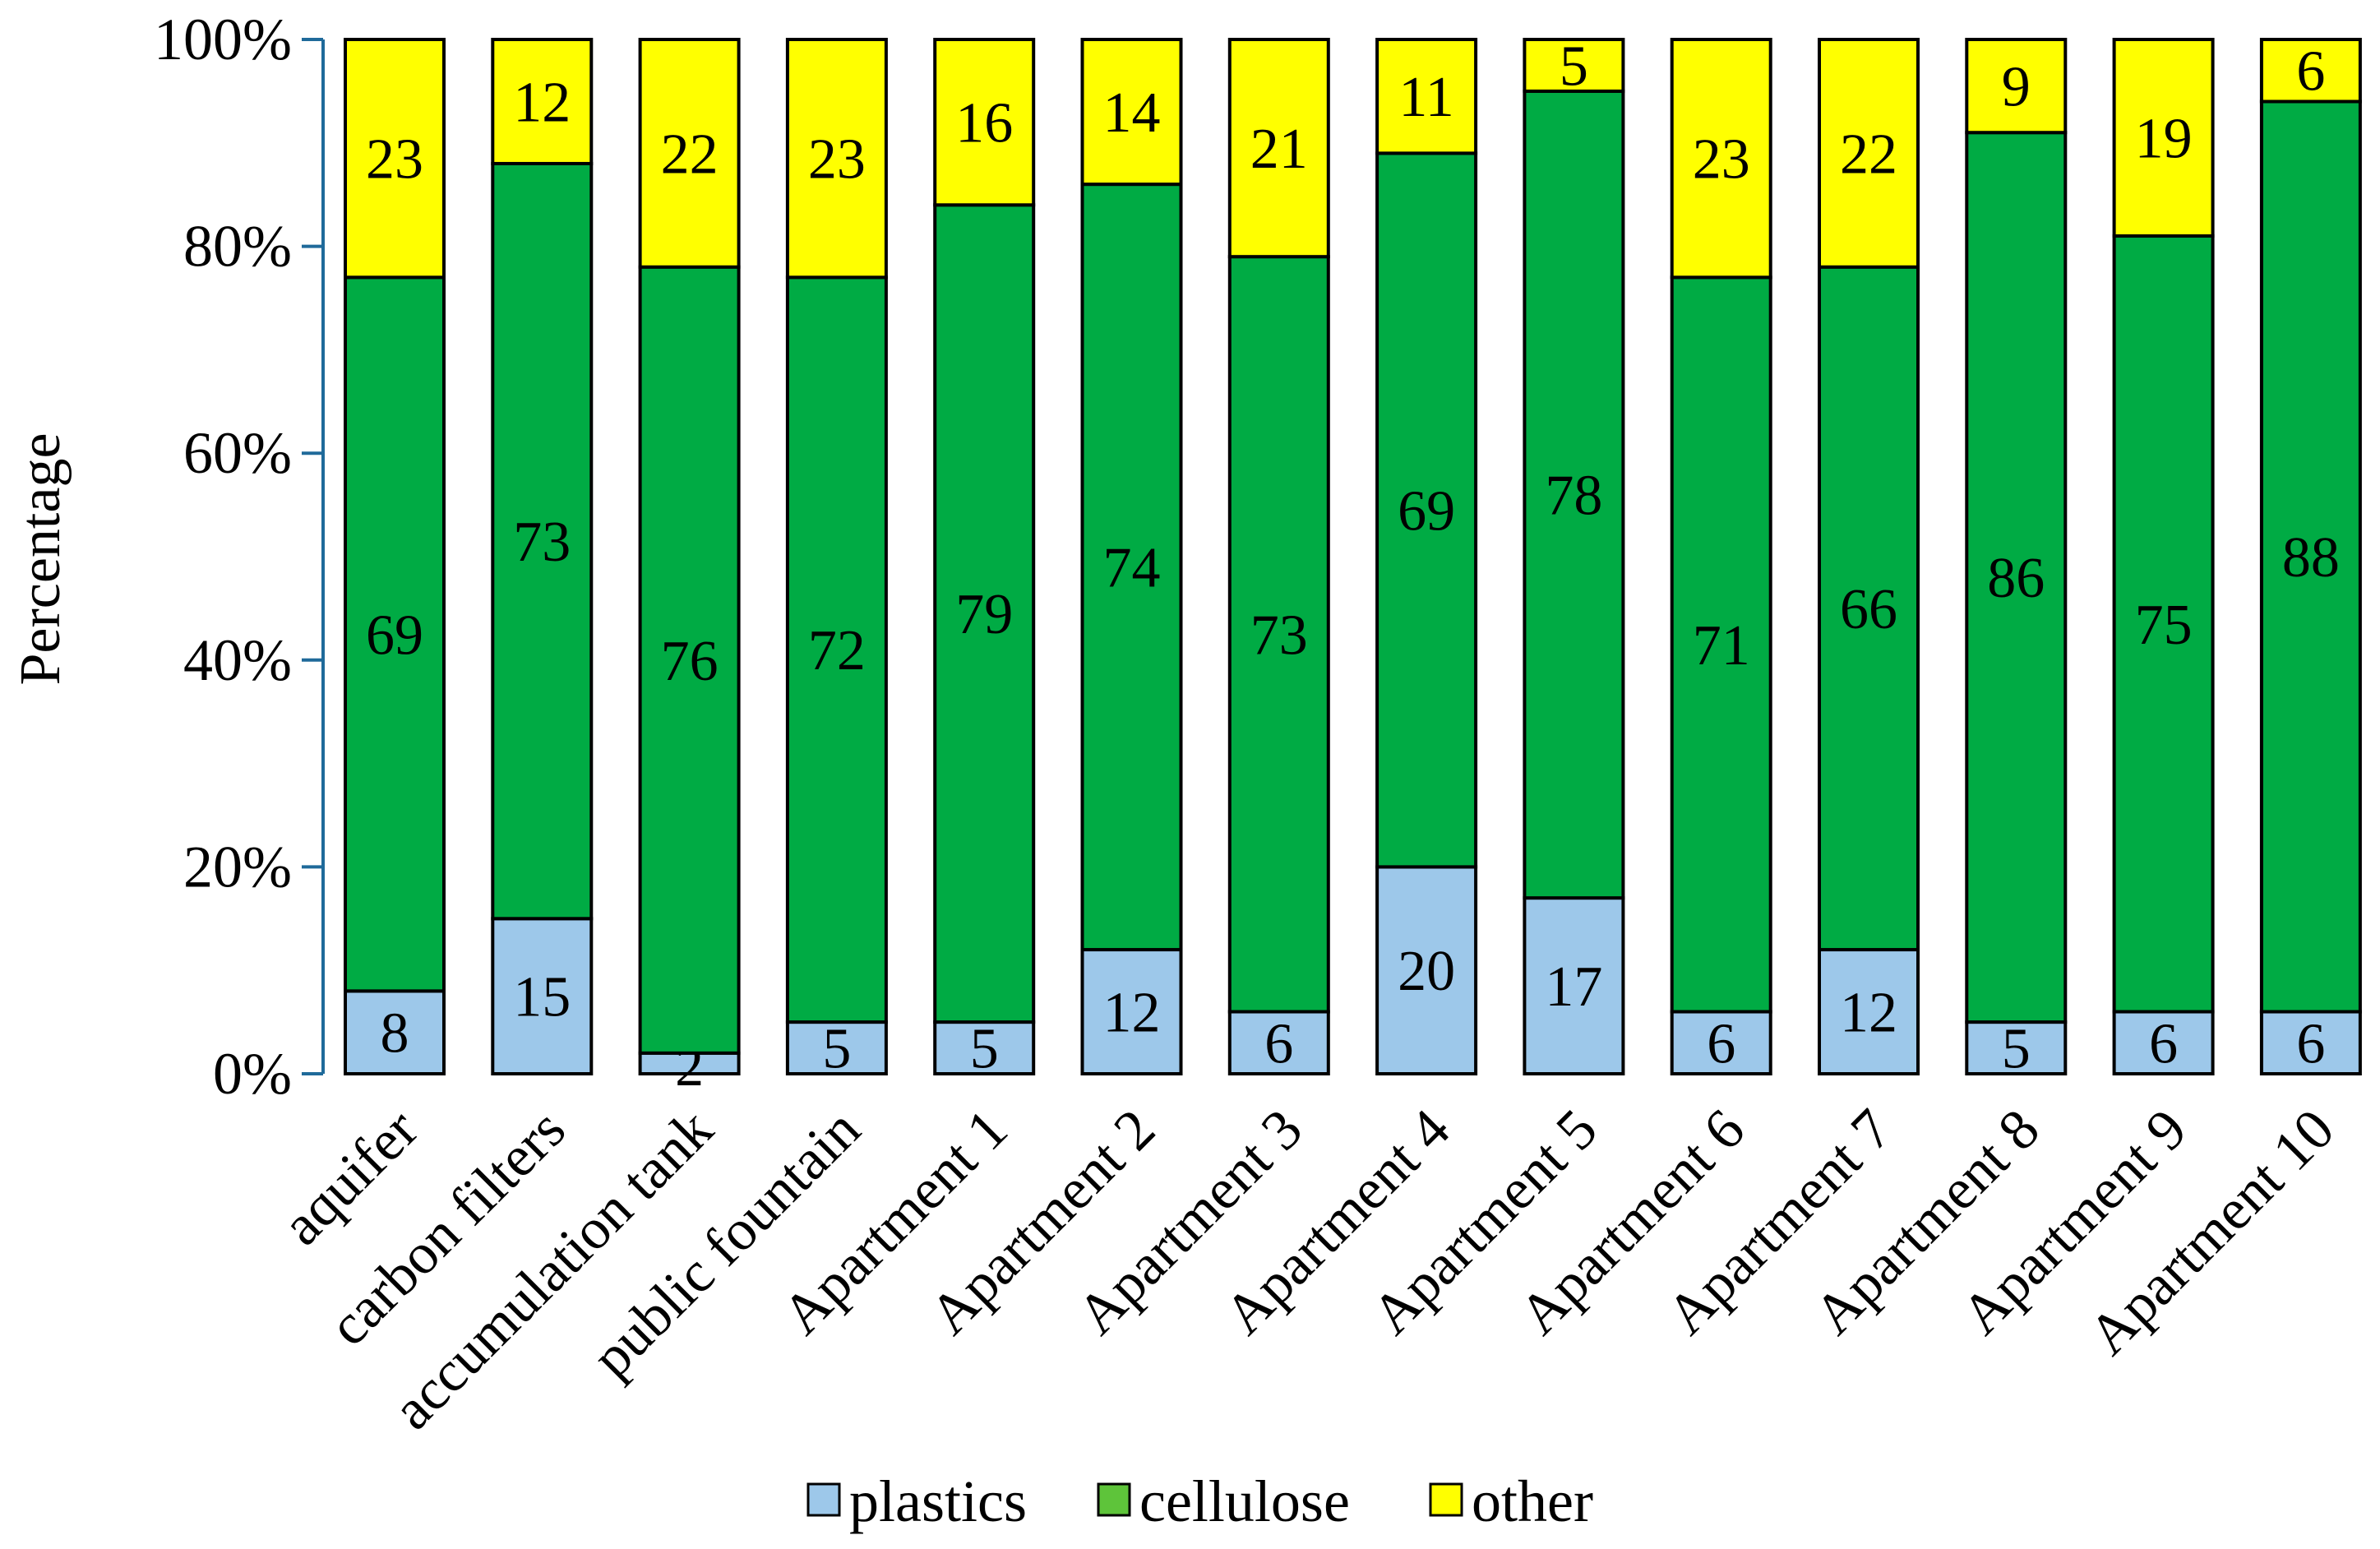 This screenshot has height=1549, width=2380. Describe the element at coordinates (1532, 1501) in the screenshot. I see `legend-label-other: other` at that location.